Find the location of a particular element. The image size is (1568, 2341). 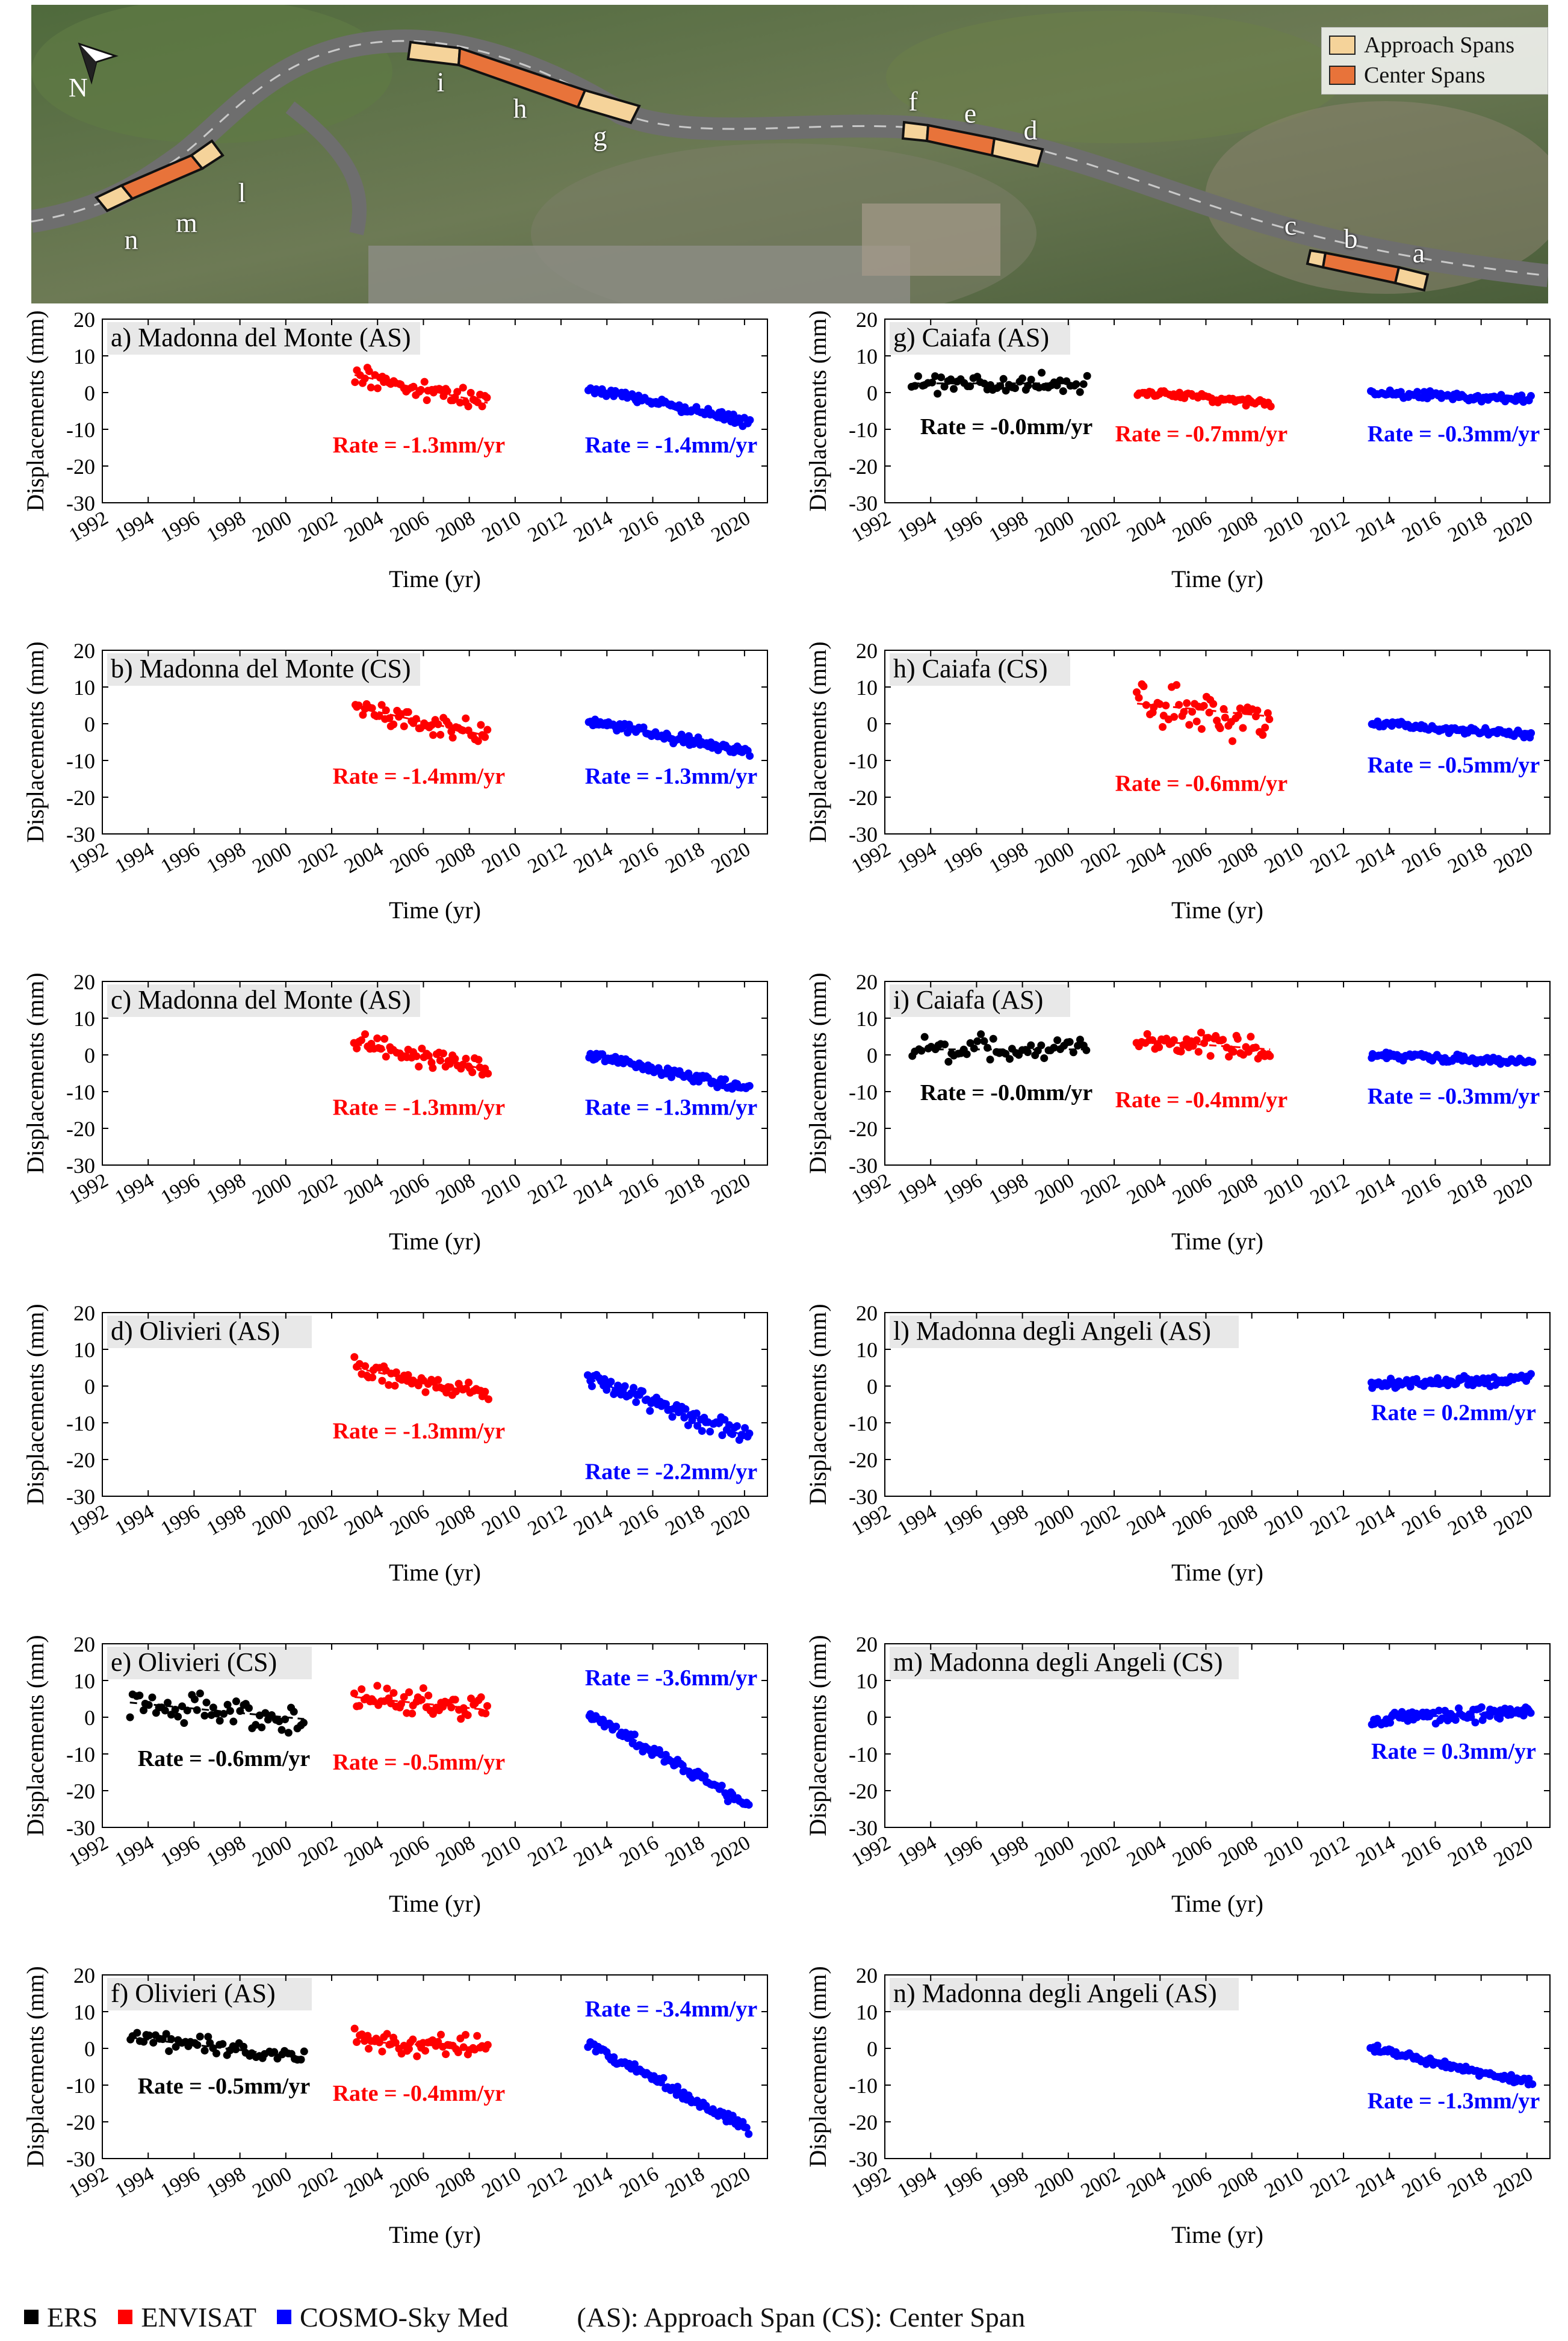

legend-cosmo-label: COSMO-Sky Med is located at coordinates (405, 2317).